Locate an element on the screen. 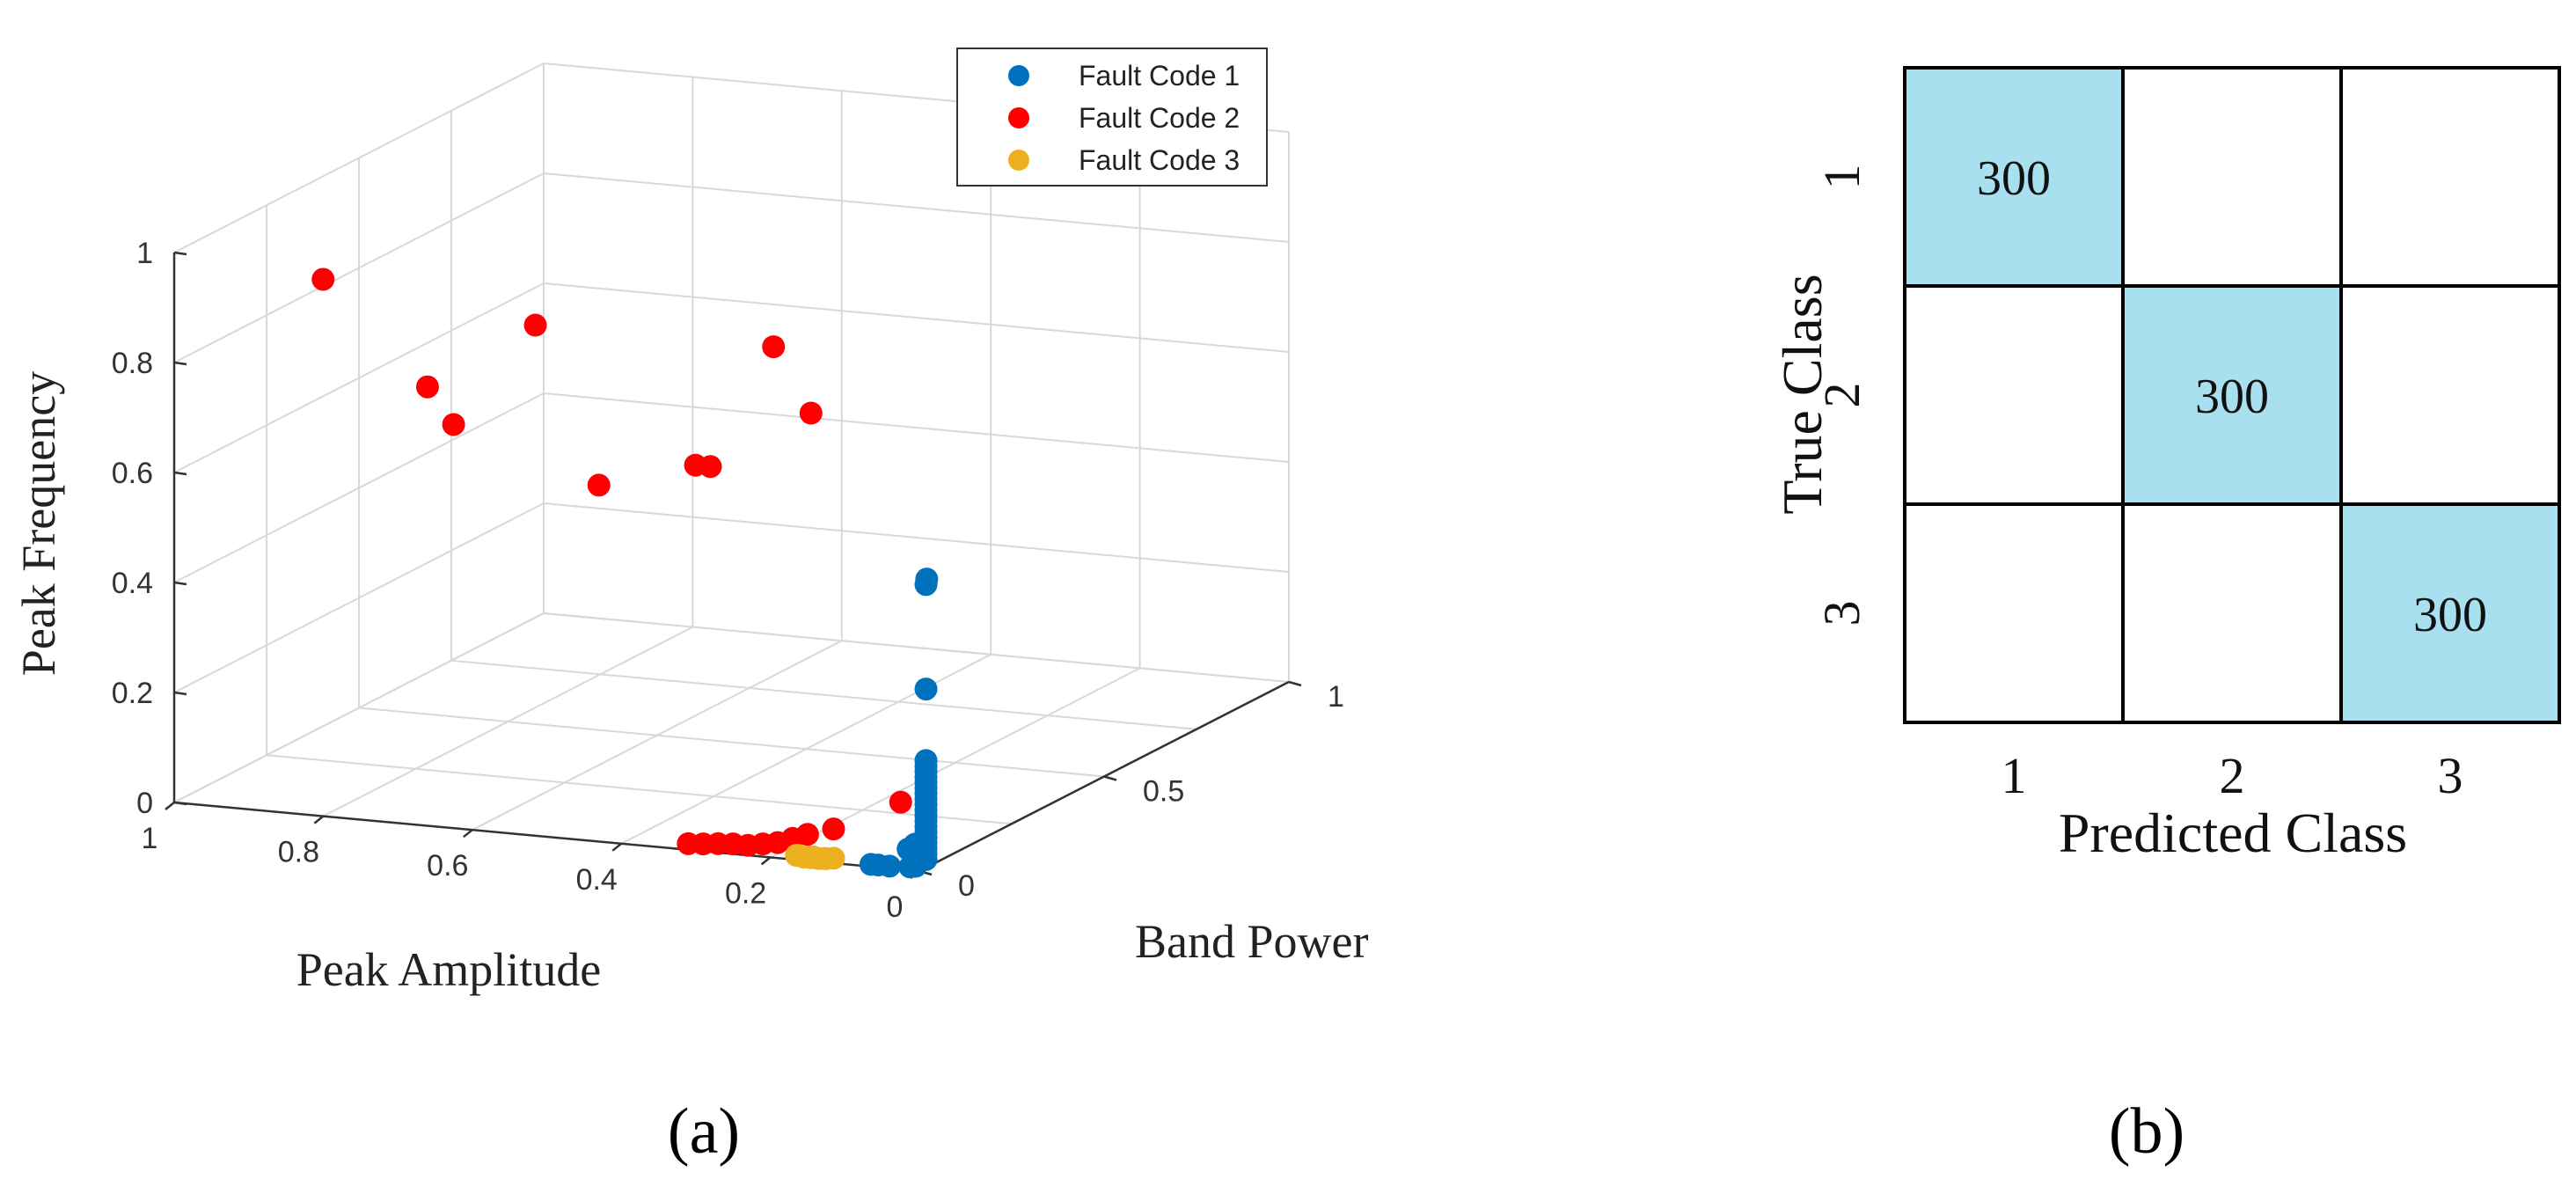 Image resolution: width=2576 pixels, height=1194 pixels. matrix-cells: 300 300 300 is located at coordinates (2232, 395).